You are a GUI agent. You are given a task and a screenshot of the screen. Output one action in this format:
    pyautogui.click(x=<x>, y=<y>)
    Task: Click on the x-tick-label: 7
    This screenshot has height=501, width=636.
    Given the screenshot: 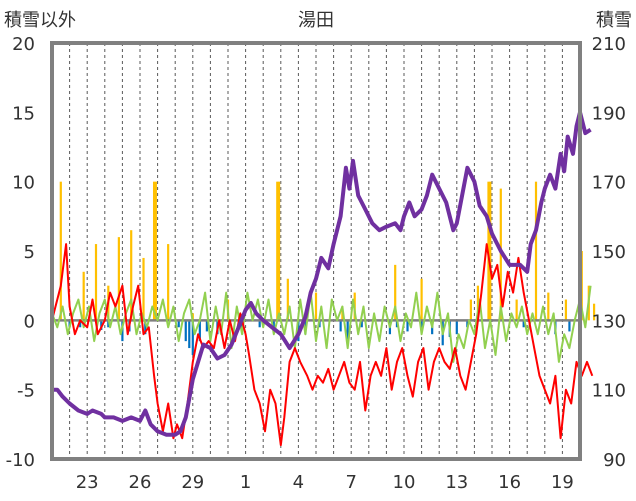 What is the action you would take?
    pyautogui.click(x=350, y=482)
    